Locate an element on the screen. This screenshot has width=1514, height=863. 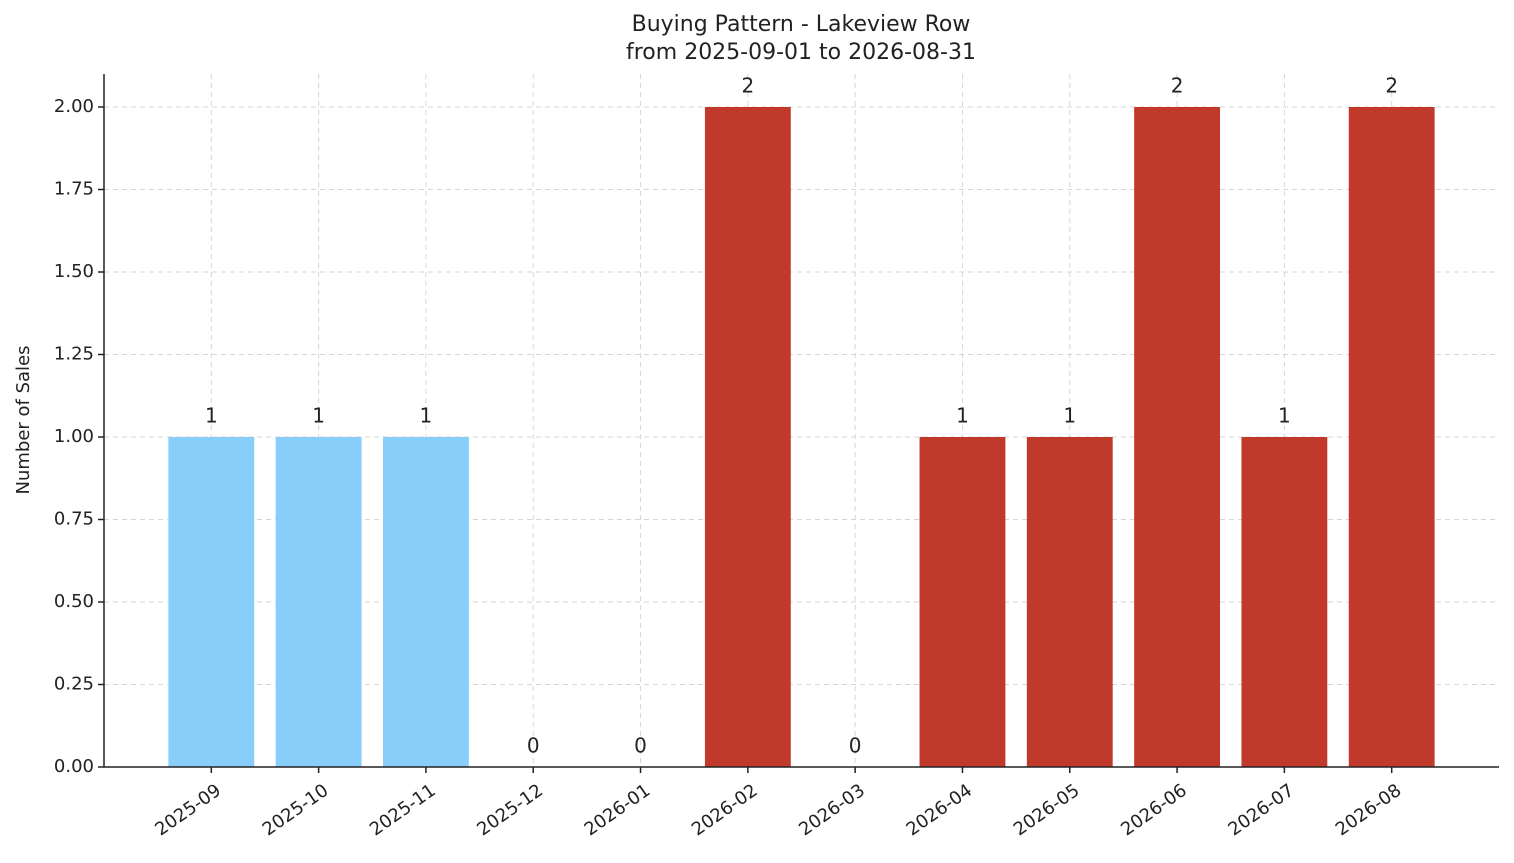
y-tick-label: 0.75 is located at coordinates (74, 519).